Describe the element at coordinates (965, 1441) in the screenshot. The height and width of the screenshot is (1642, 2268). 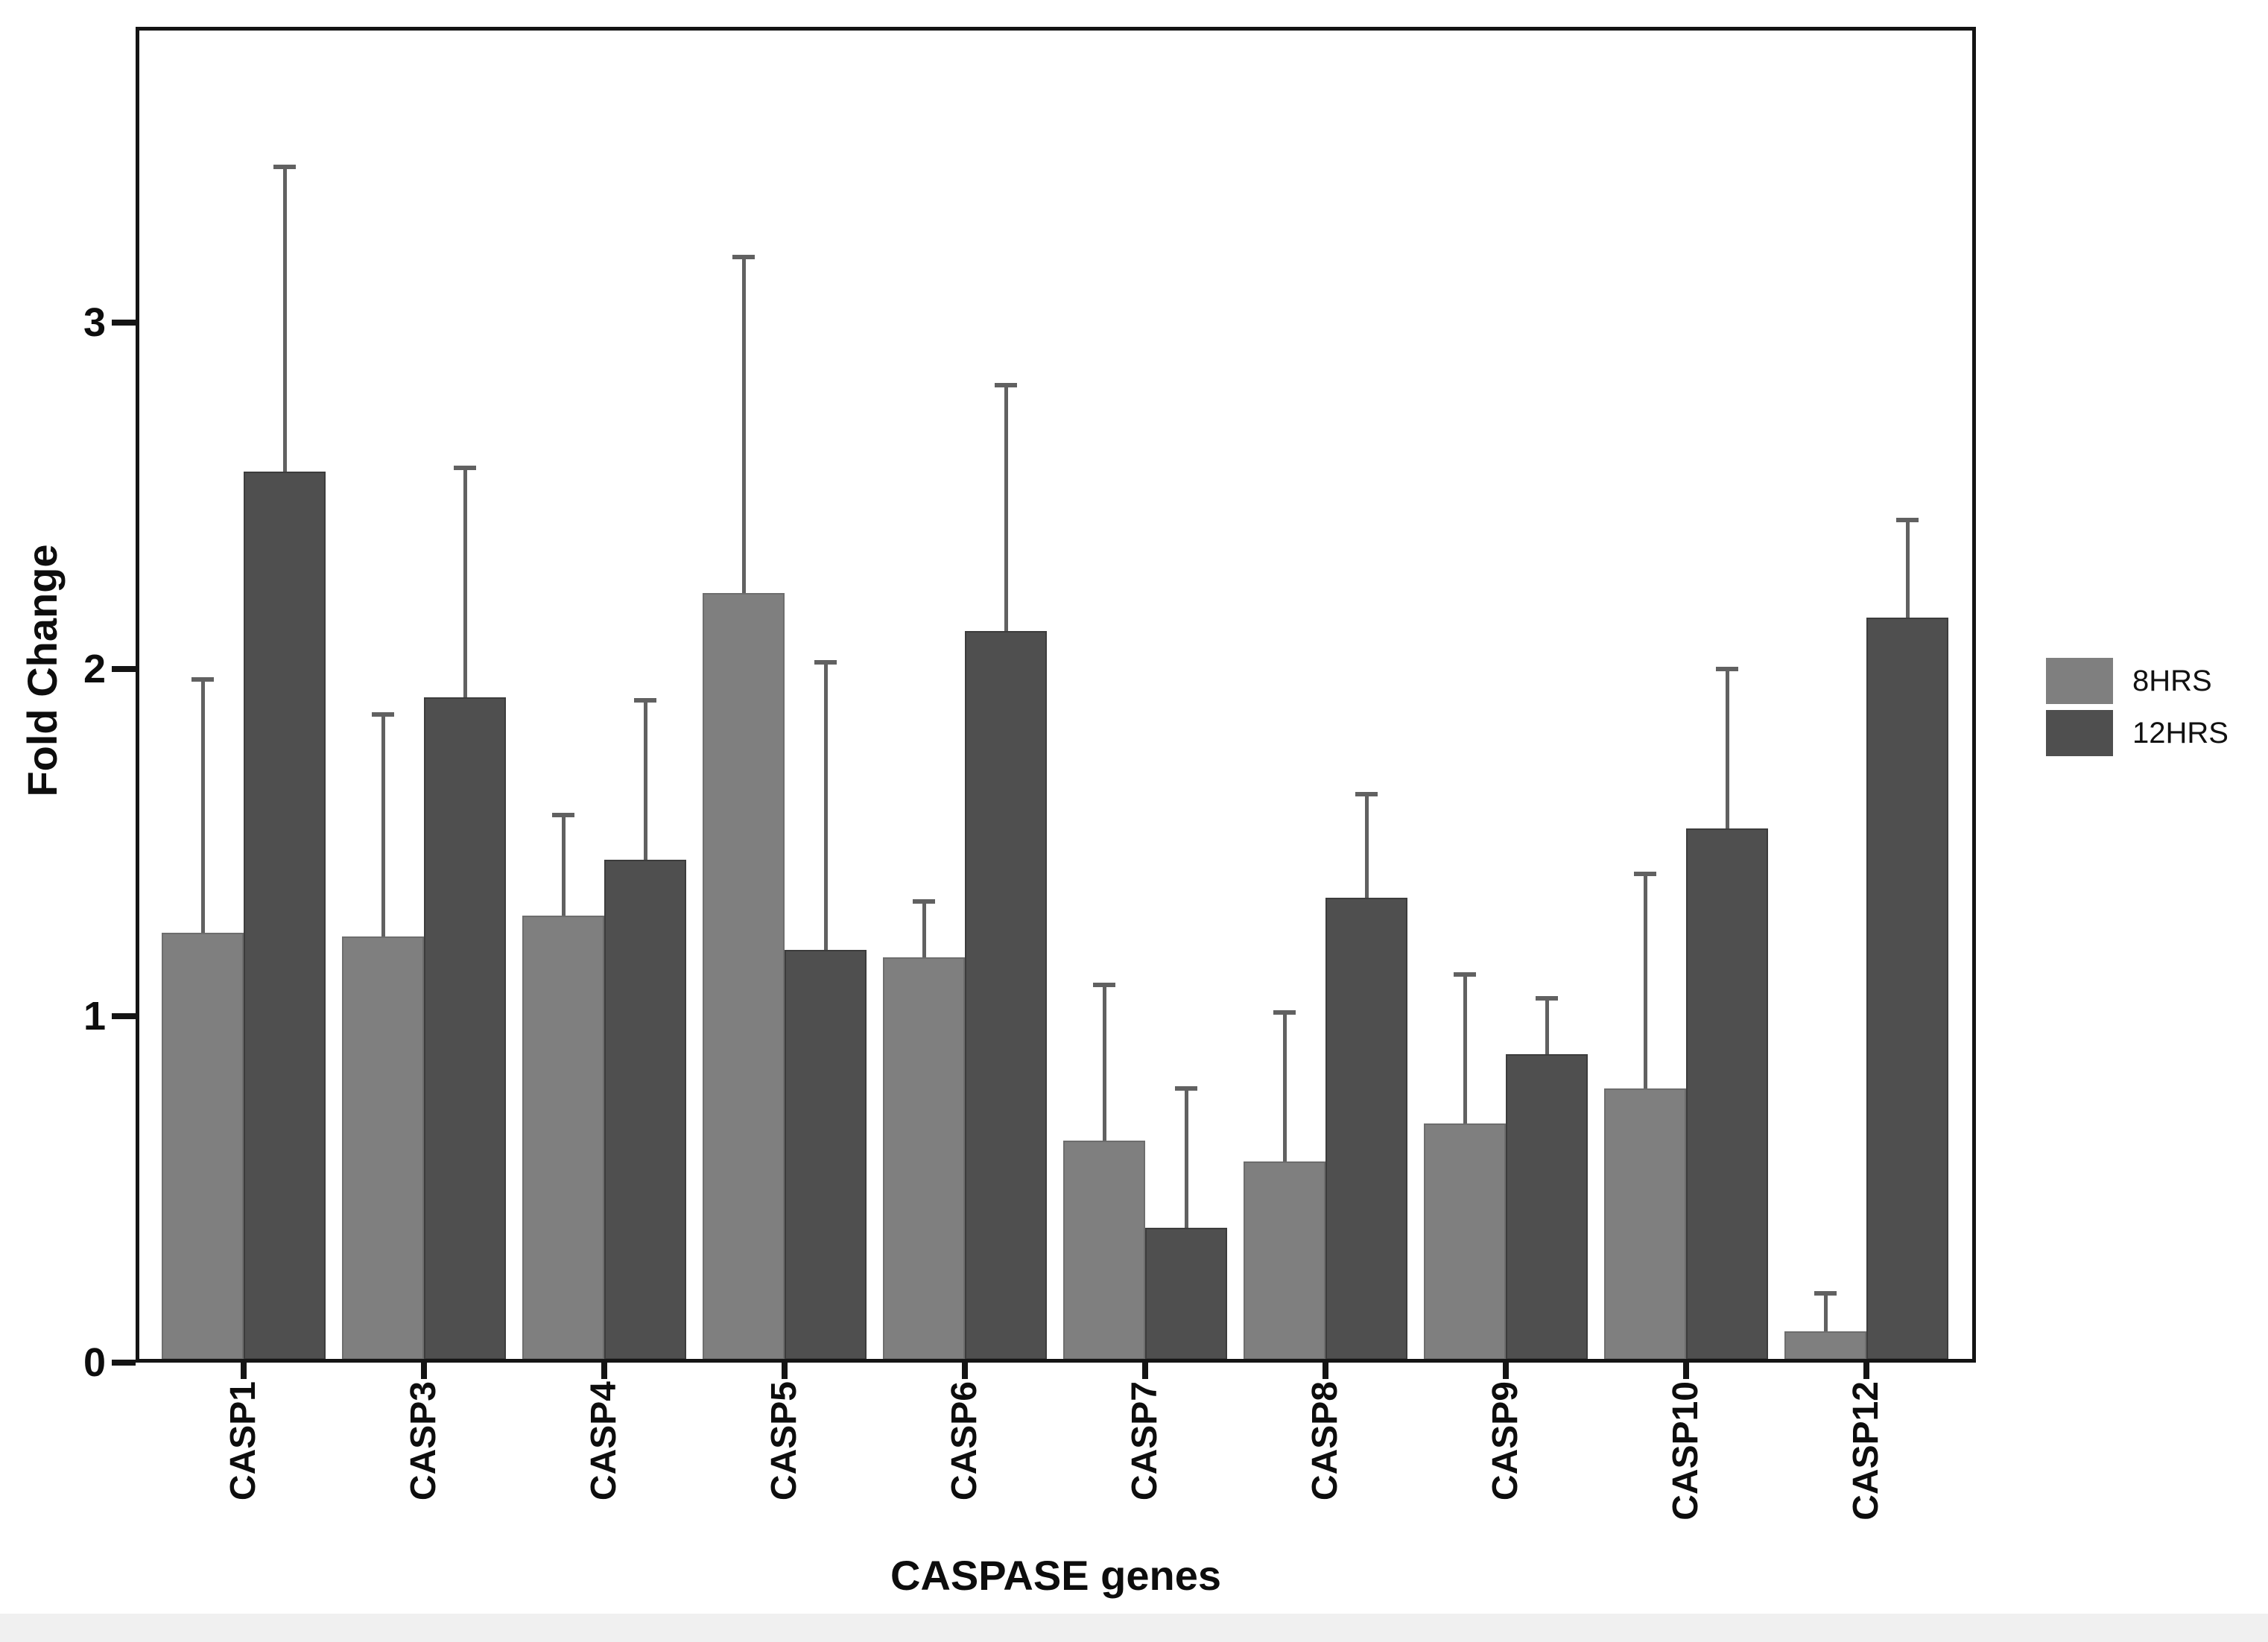
I see `x-category-label-casp6: CASP6` at that location.